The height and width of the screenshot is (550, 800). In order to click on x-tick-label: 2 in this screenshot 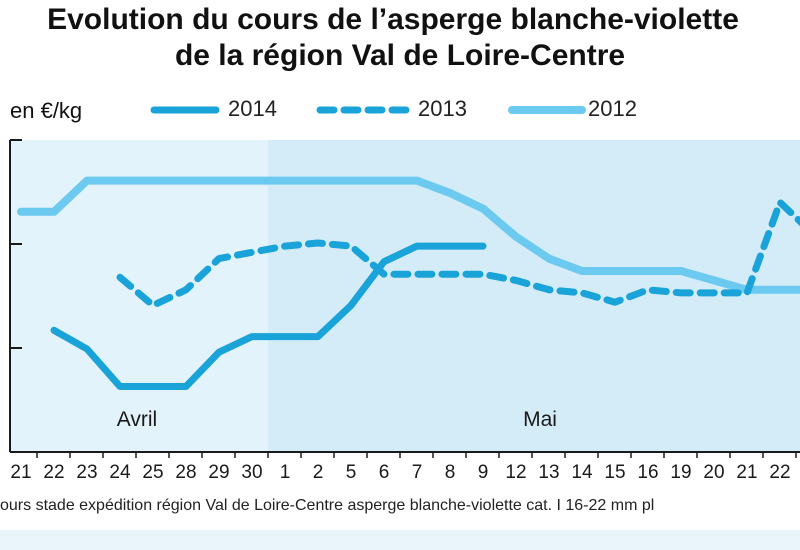, I will do `click(318, 472)`.